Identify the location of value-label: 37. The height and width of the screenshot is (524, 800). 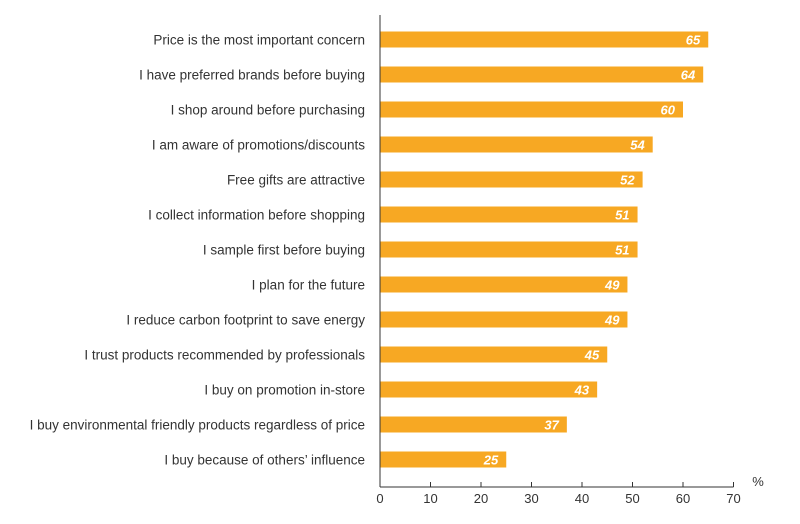
(551, 425).